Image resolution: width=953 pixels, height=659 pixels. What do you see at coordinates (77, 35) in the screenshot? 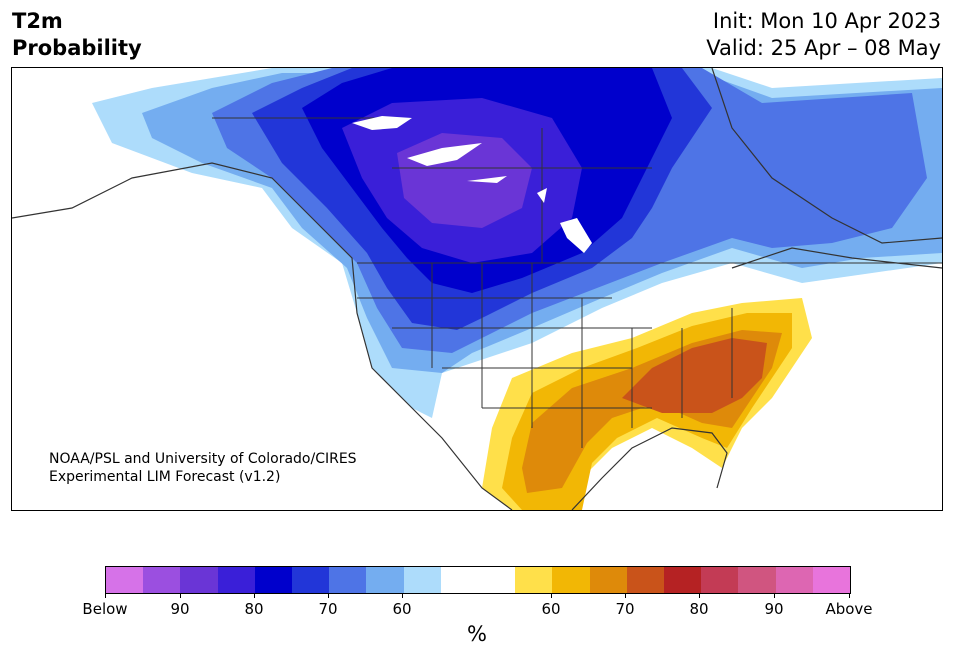
I see `map-title: T2m Probability` at bounding box center [77, 35].